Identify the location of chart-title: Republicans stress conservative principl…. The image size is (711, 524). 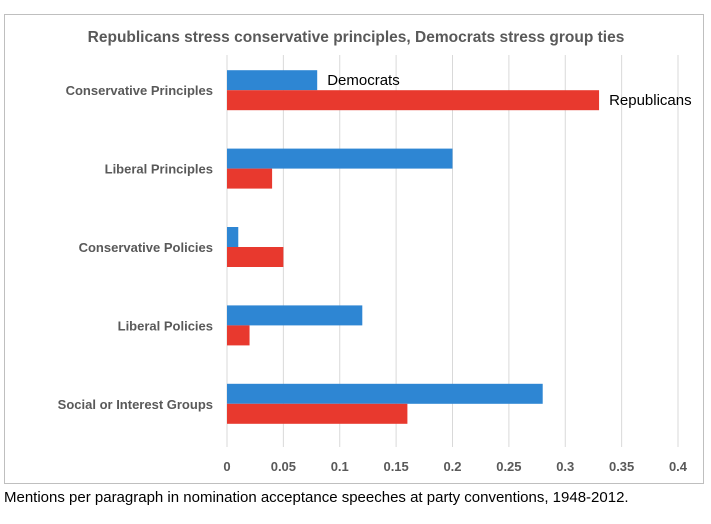
(356, 37).